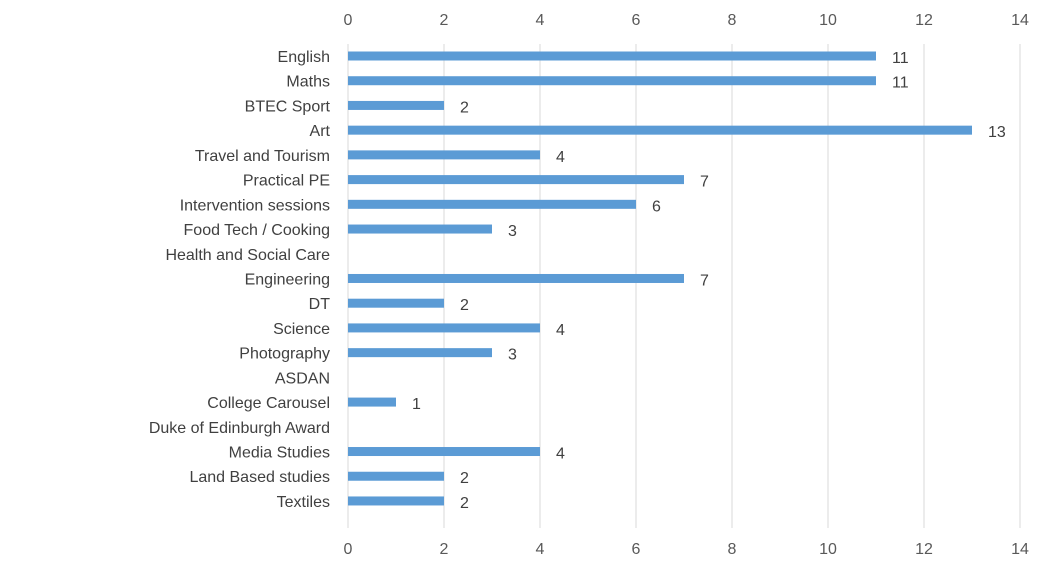 This screenshot has height=565, width=1044. Describe the element at coordinates (997, 132) in the screenshot. I see `data-label: 13` at that location.